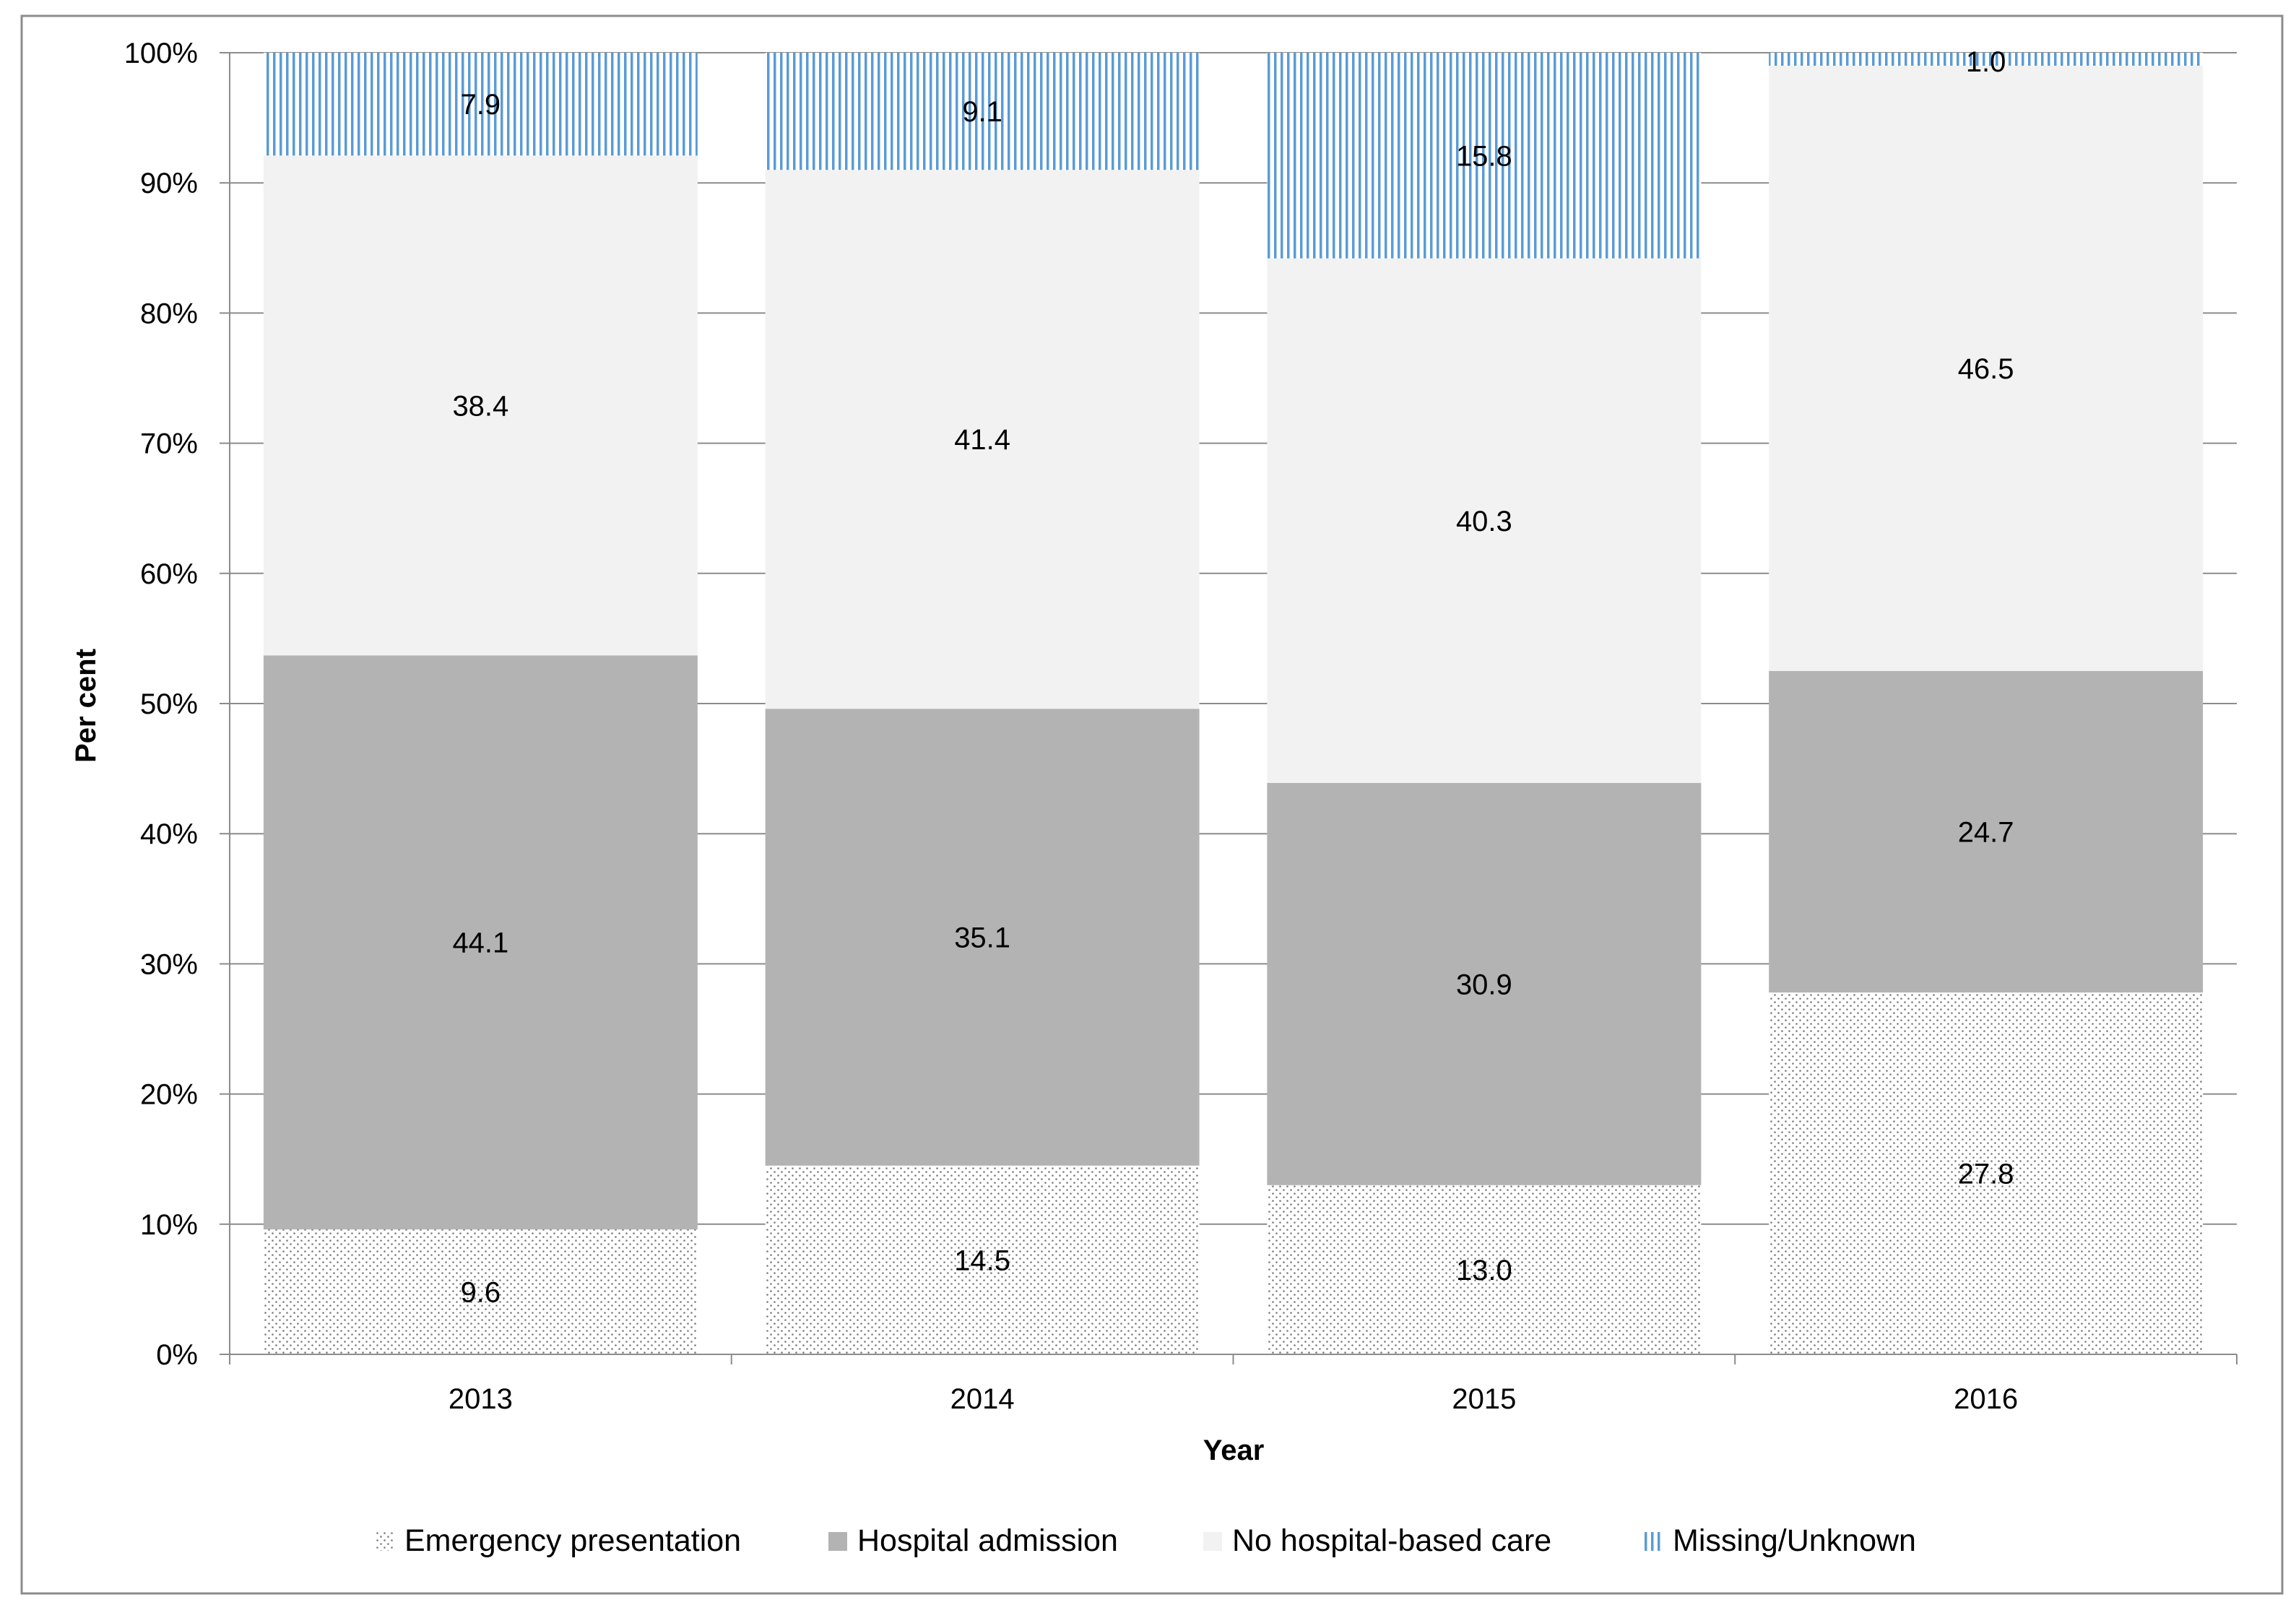  I want to click on data-label: 9.6, so click(481, 1293).